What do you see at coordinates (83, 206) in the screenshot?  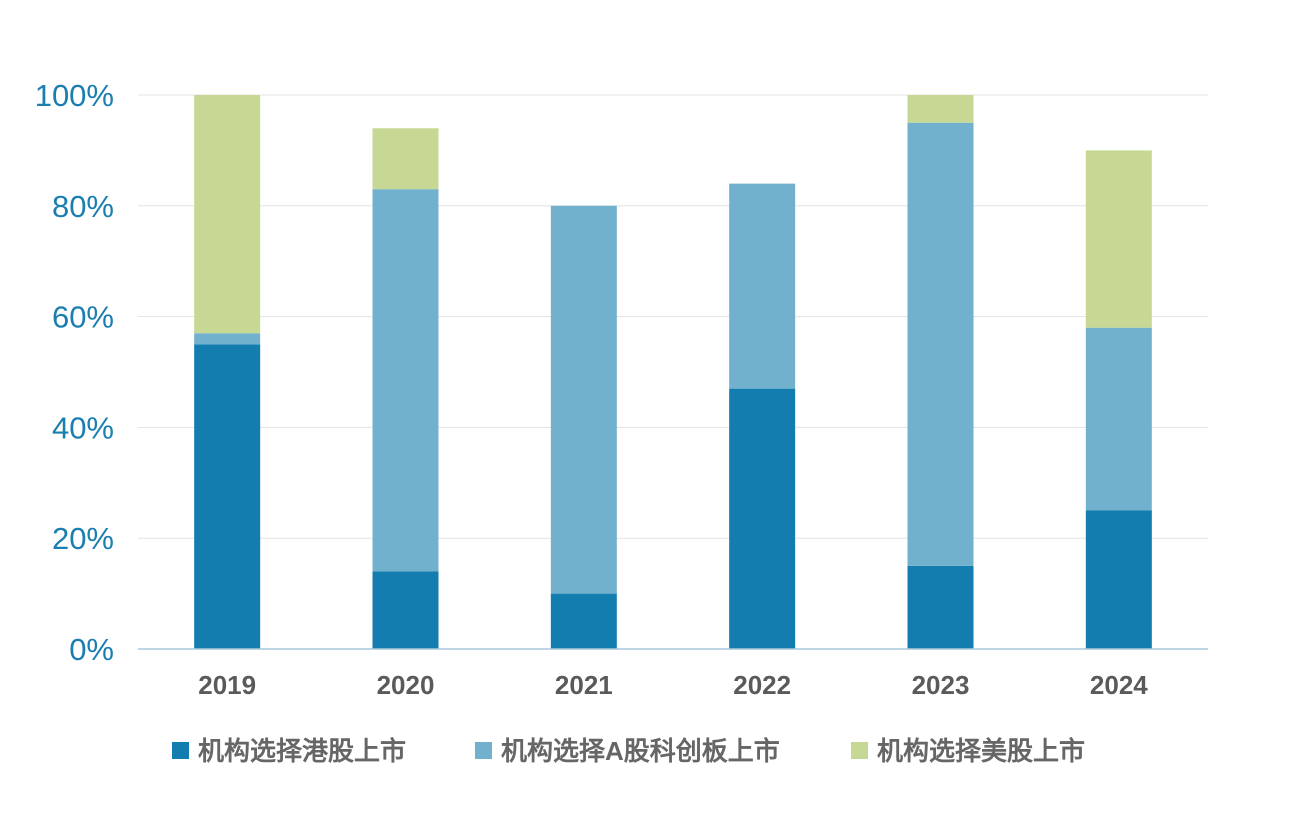 I see `y-tick-label: 80%` at bounding box center [83, 206].